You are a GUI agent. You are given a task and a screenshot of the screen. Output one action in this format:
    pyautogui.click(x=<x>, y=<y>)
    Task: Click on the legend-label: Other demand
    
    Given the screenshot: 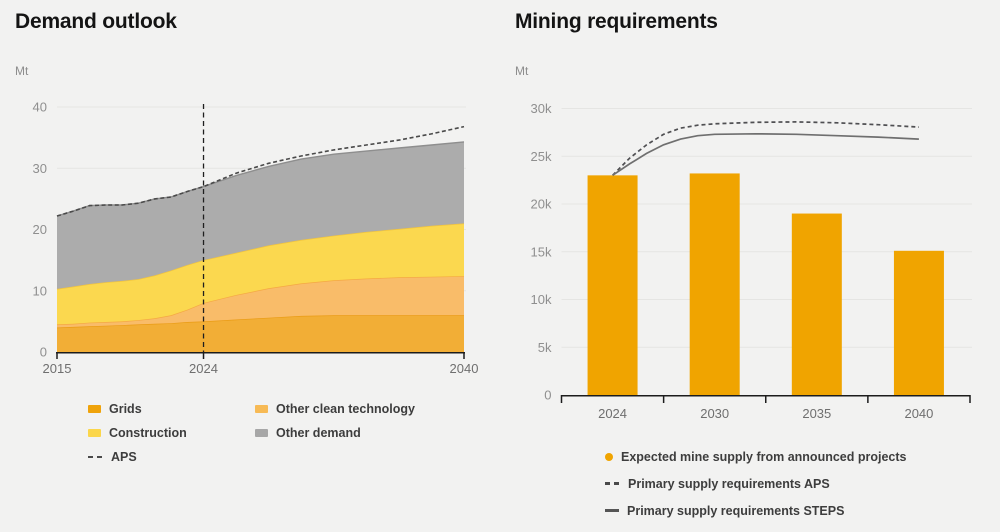 What is the action you would take?
    pyautogui.click(x=318, y=433)
    